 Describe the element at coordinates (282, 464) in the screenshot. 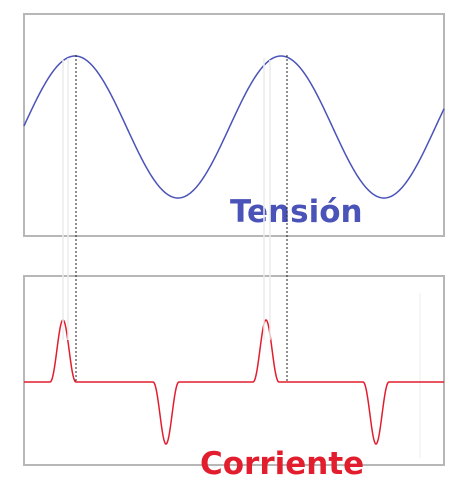

I see `current-label: Corriente` at that location.